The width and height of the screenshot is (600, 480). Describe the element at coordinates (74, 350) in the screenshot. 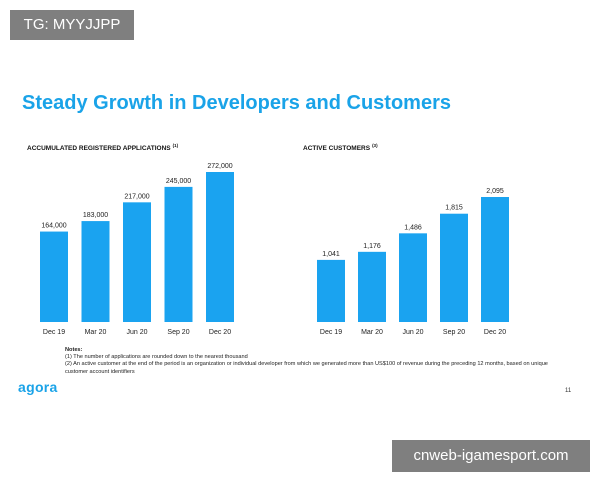

I see `footnotes-title: Notes:` at that location.